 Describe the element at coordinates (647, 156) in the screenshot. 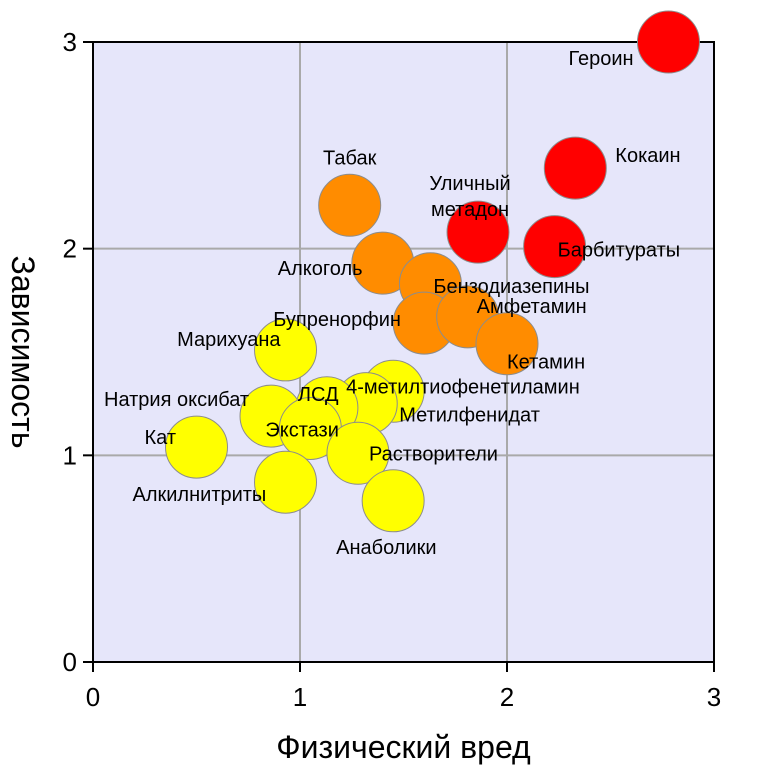

I see `point-label: Кокаин` at that location.